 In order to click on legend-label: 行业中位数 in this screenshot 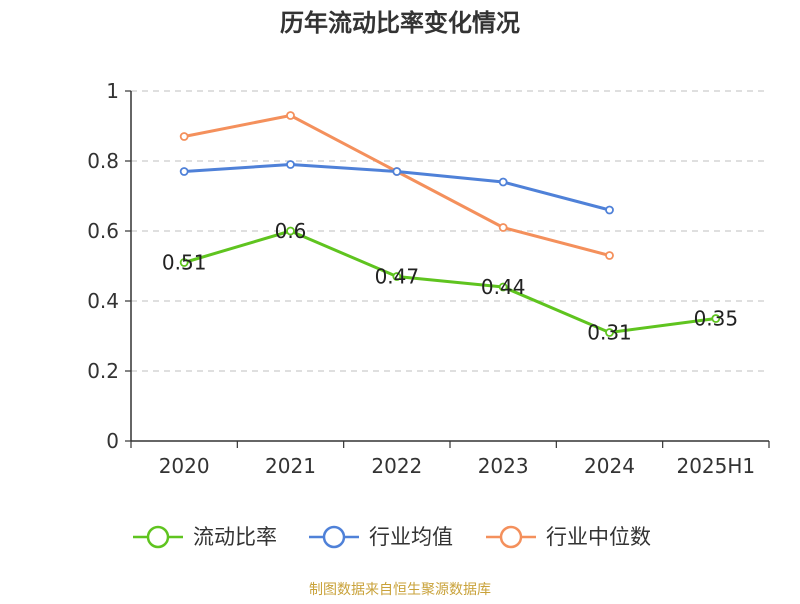, I will do `click(598, 537)`.